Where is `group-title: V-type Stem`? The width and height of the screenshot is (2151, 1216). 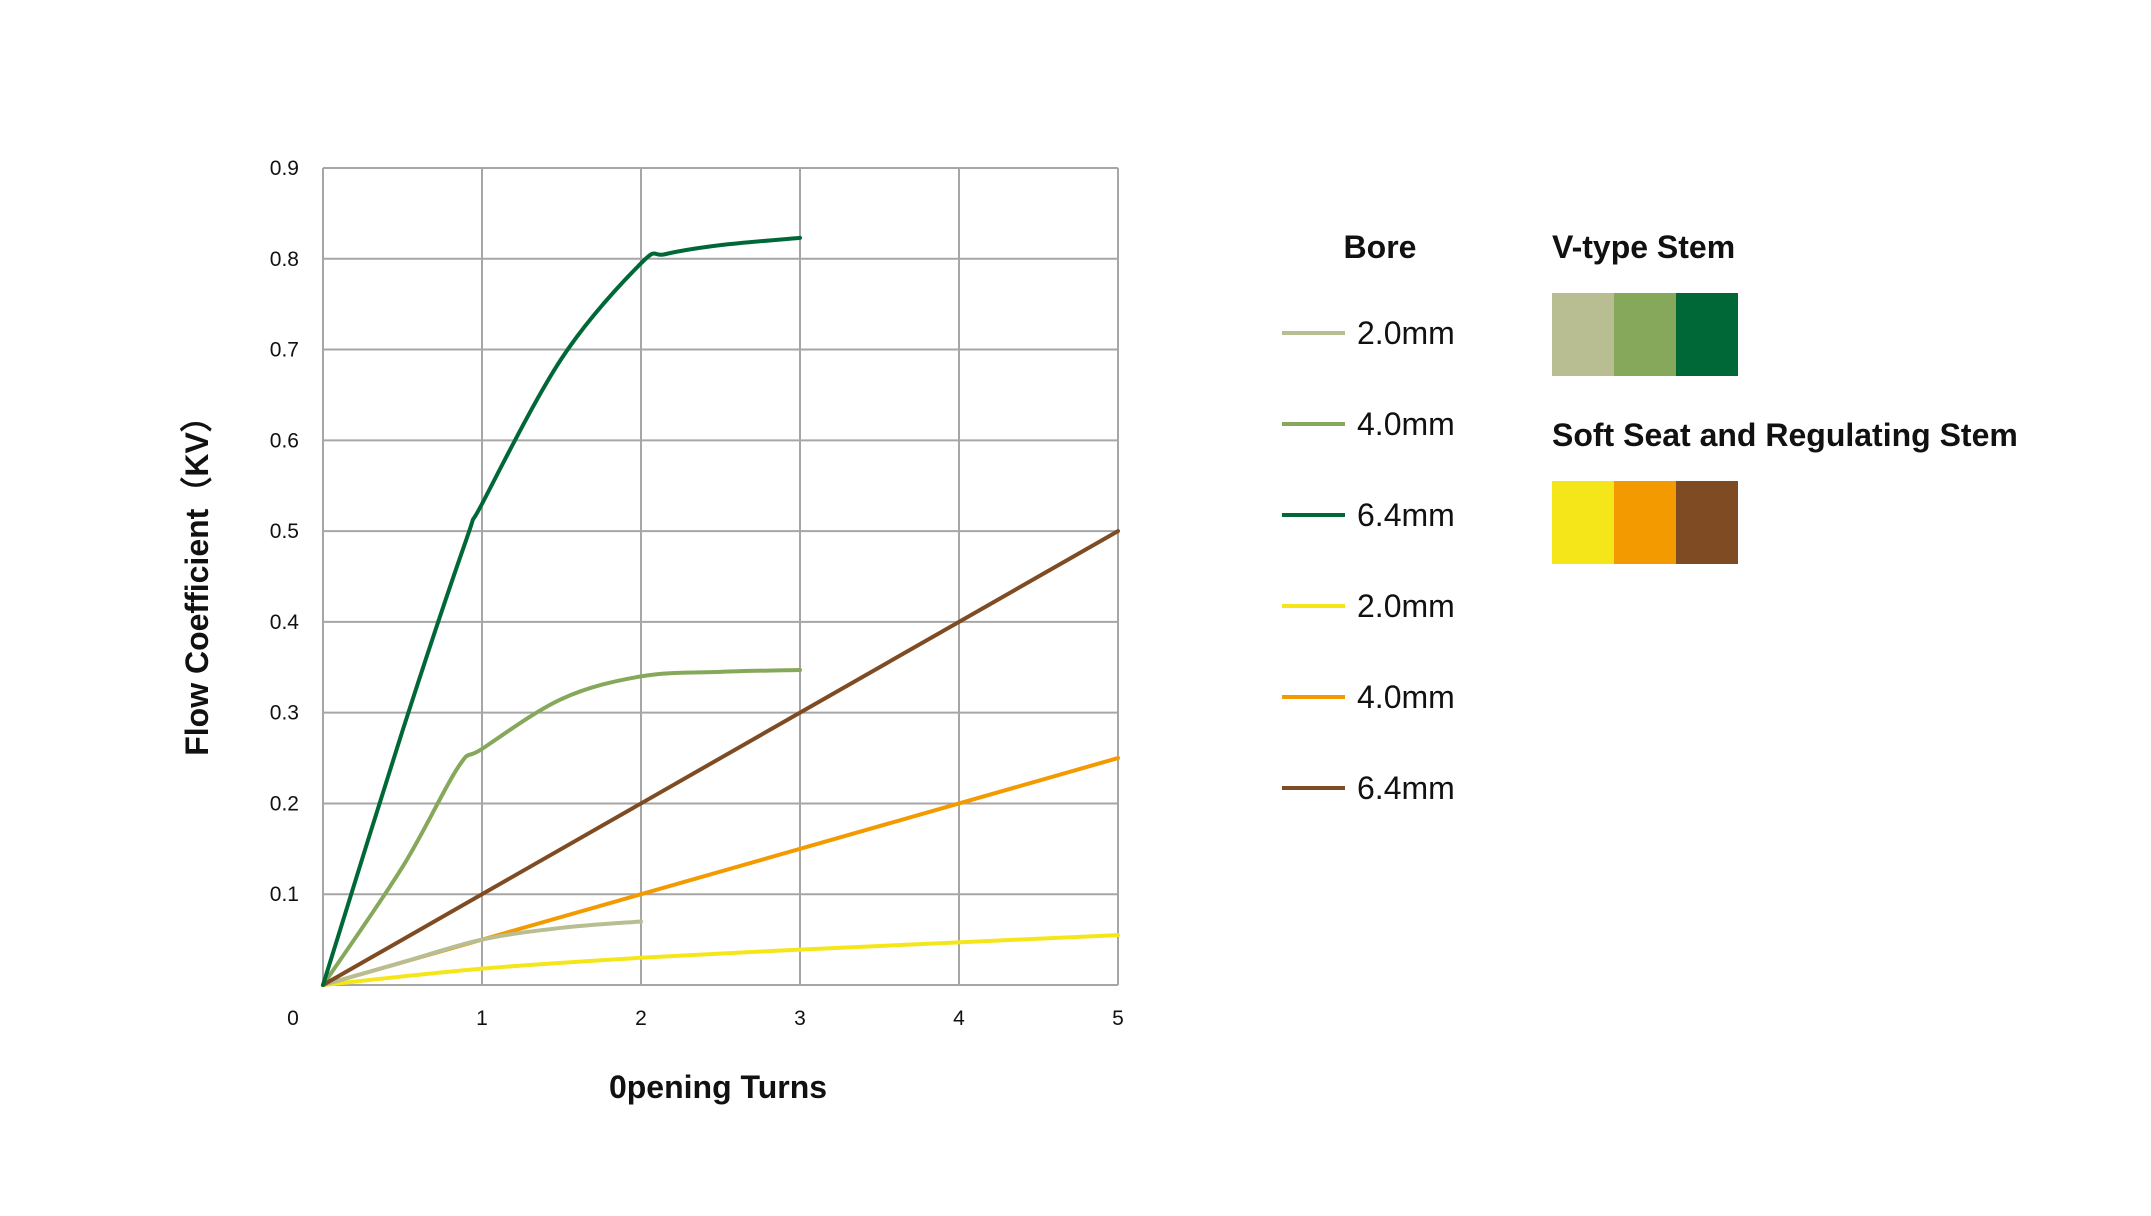
group-title: V-type Stem is located at coordinates (1643, 247).